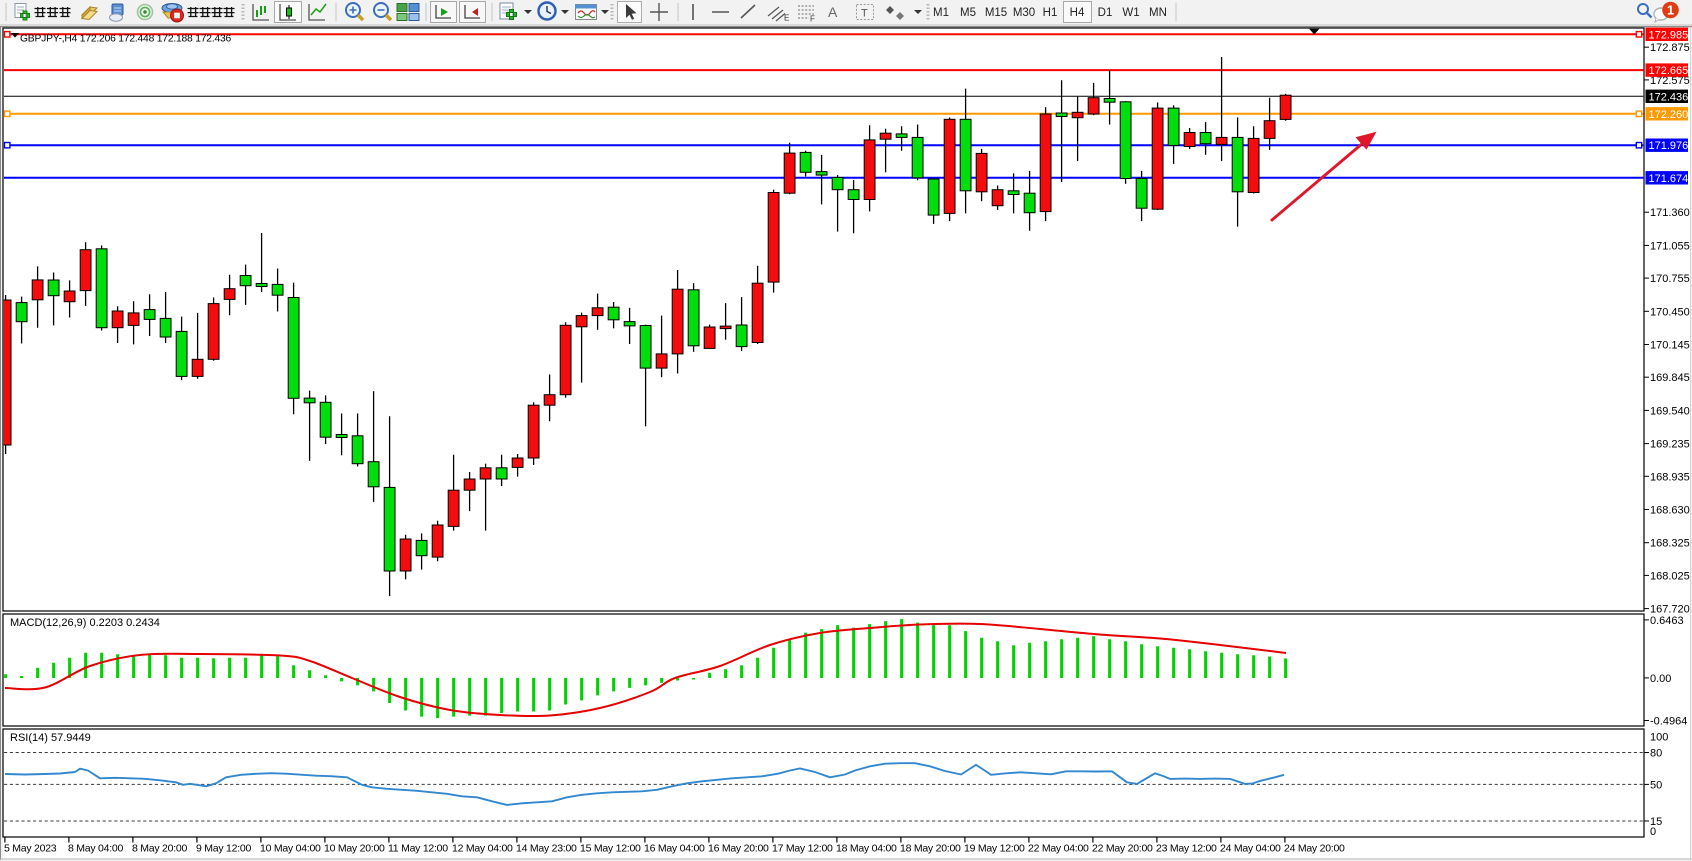 The height and width of the screenshot is (861, 1692). What do you see at coordinates (1669, 97) in the screenshot?
I see `svg-text: 172.436` at bounding box center [1669, 97].